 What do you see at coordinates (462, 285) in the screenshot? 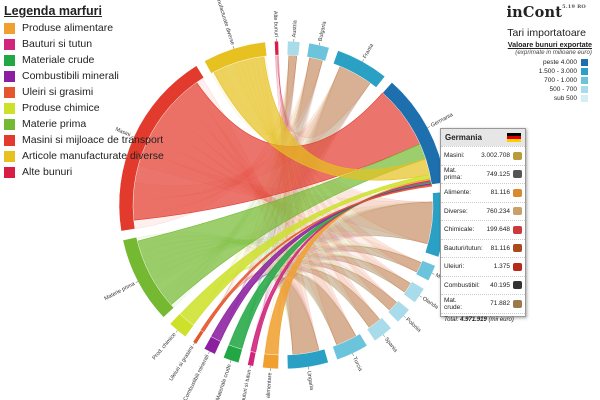
I see `tooltip-row-label: Combustibil:` at bounding box center [462, 285].